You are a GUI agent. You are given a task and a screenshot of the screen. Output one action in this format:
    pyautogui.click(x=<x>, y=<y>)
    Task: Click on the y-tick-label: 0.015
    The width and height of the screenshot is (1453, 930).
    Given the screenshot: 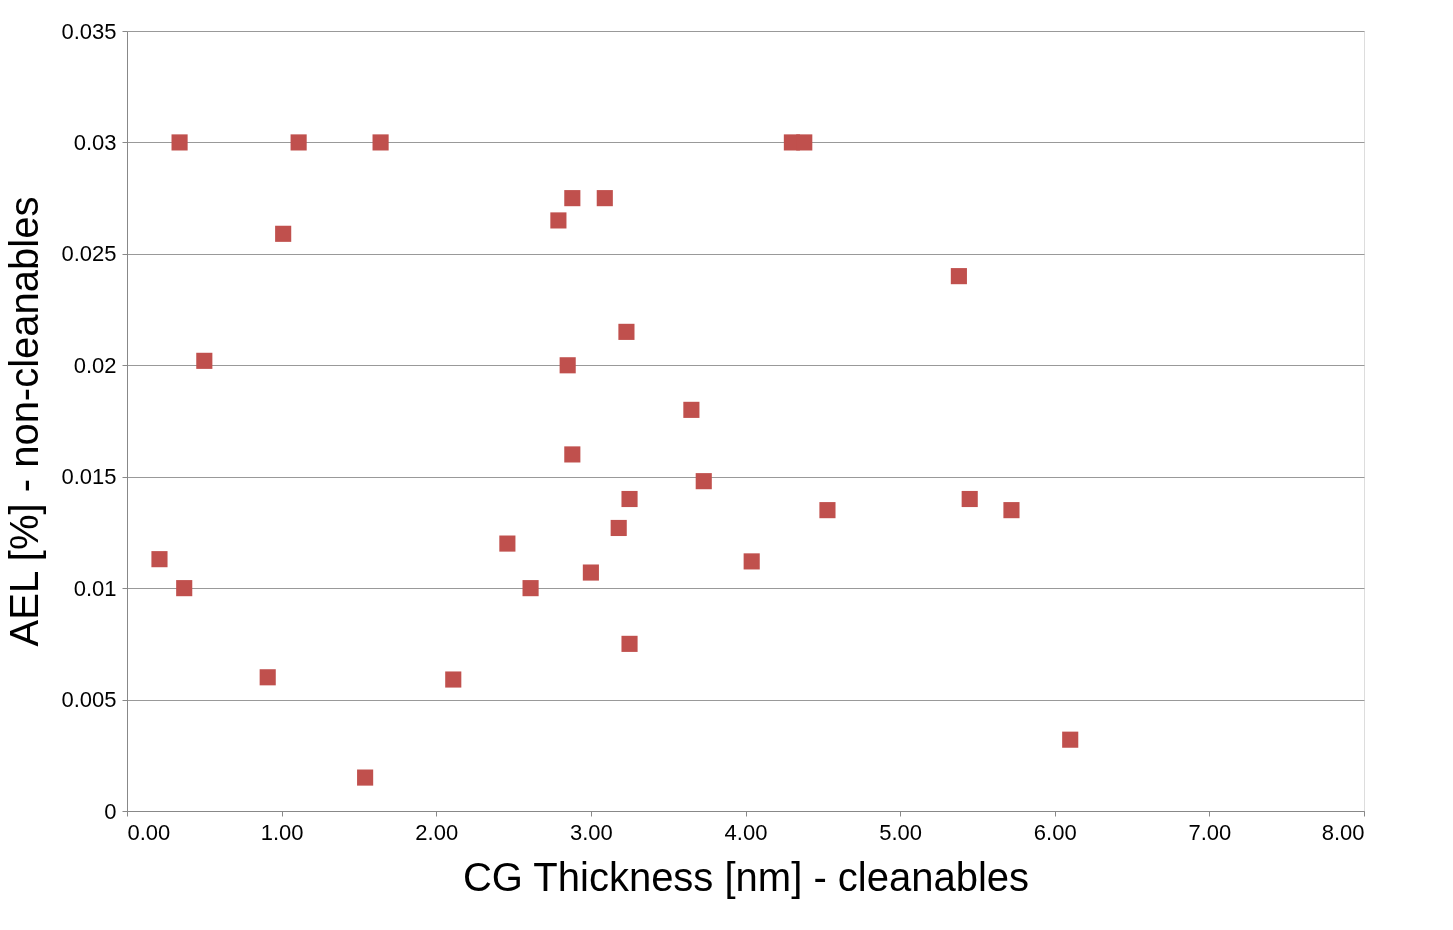 What is the action you would take?
    pyautogui.click(x=89, y=477)
    